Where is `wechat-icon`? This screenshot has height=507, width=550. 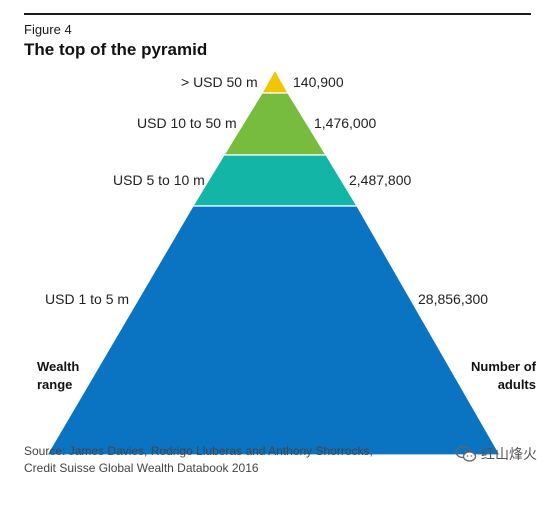 wechat-icon is located at coordinates (466, 453).